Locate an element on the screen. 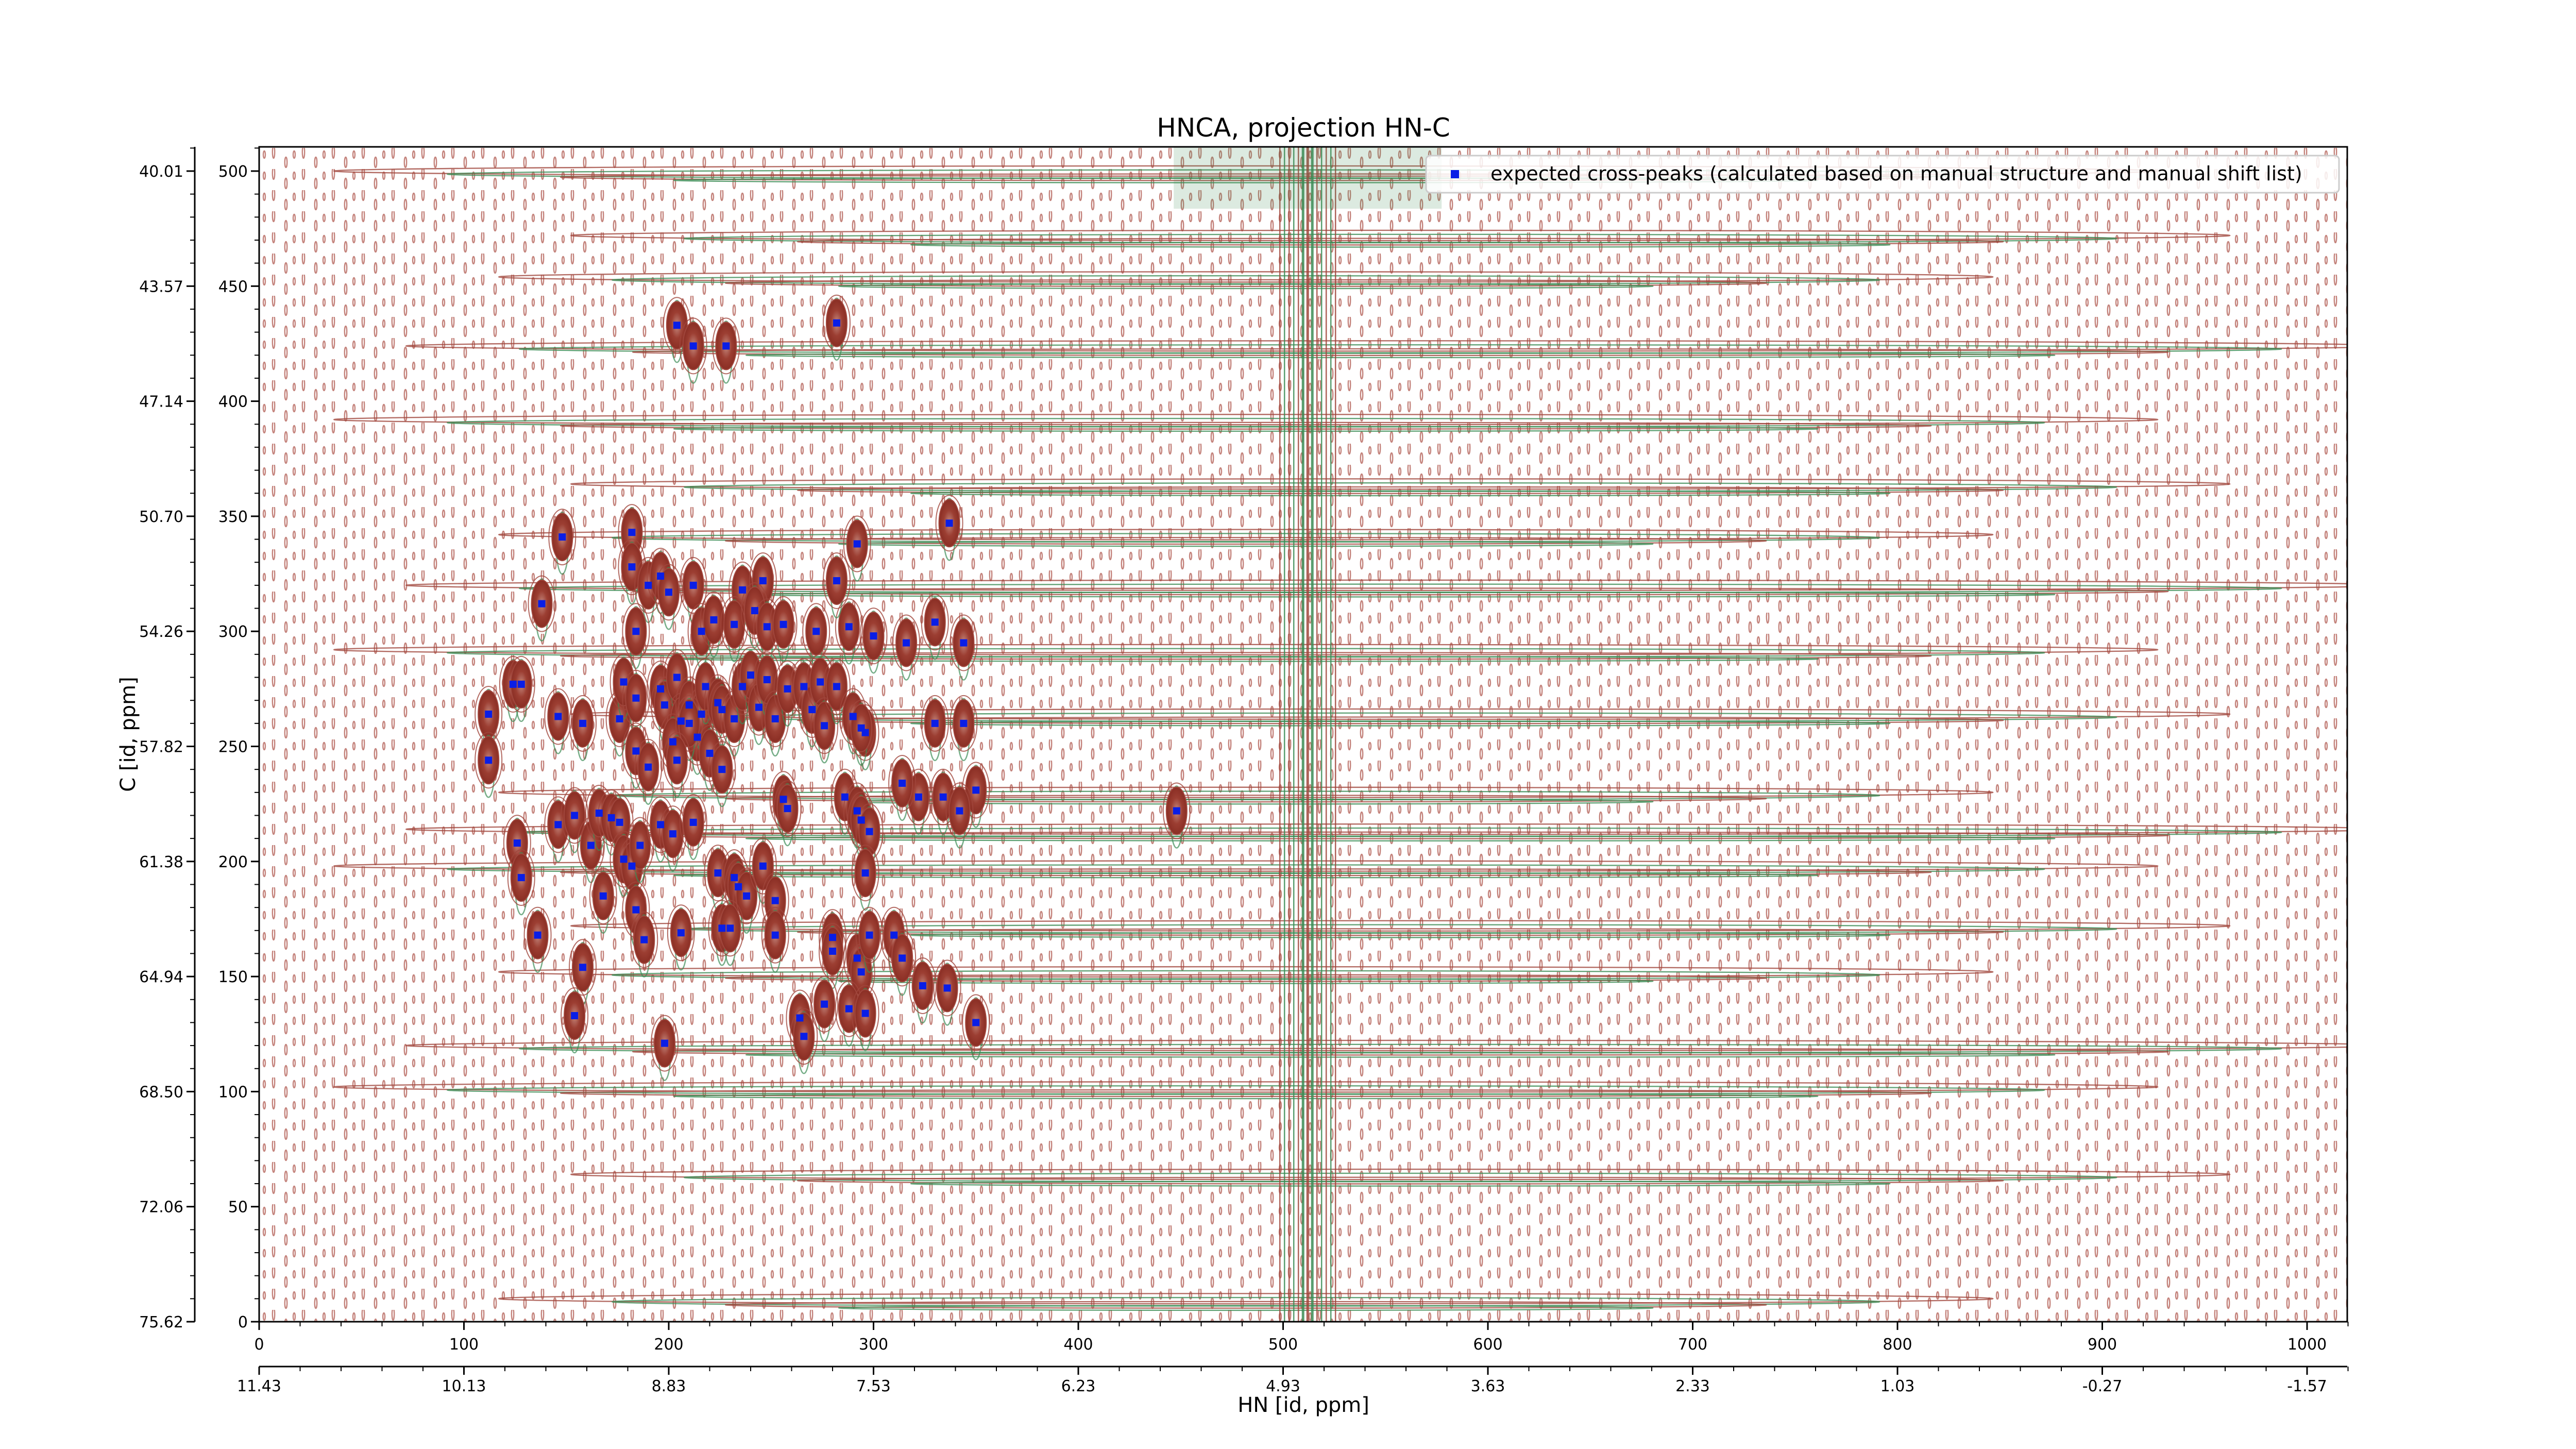 The height and width of the screenshot is (1449, 2576). y-index-tick-label: 50 is located at coordinates (238, 1208).